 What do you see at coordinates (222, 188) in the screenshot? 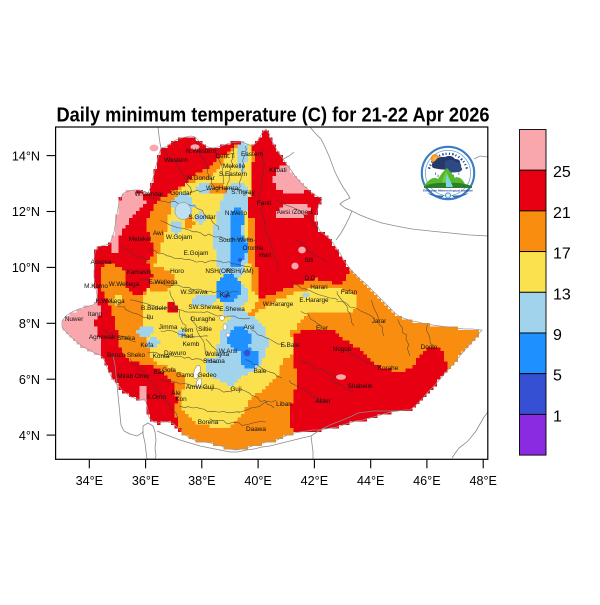
I see `svg-text: WagHamra` at bounding box center [222, 188].